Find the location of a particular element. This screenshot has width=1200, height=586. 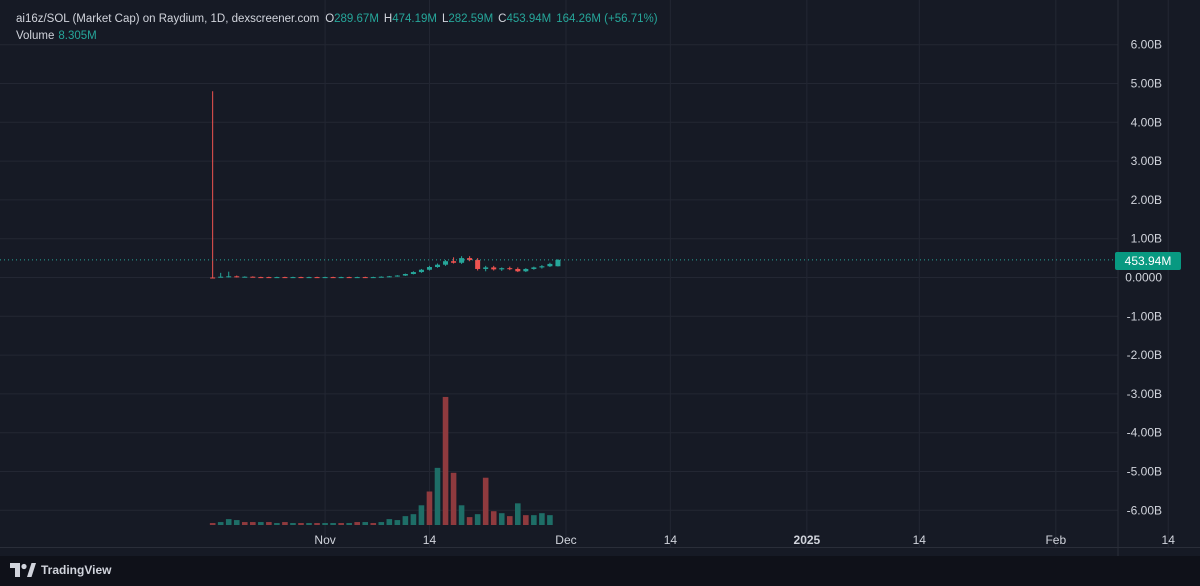

x-tick-label: Nov is located at coordinates (324, 540).